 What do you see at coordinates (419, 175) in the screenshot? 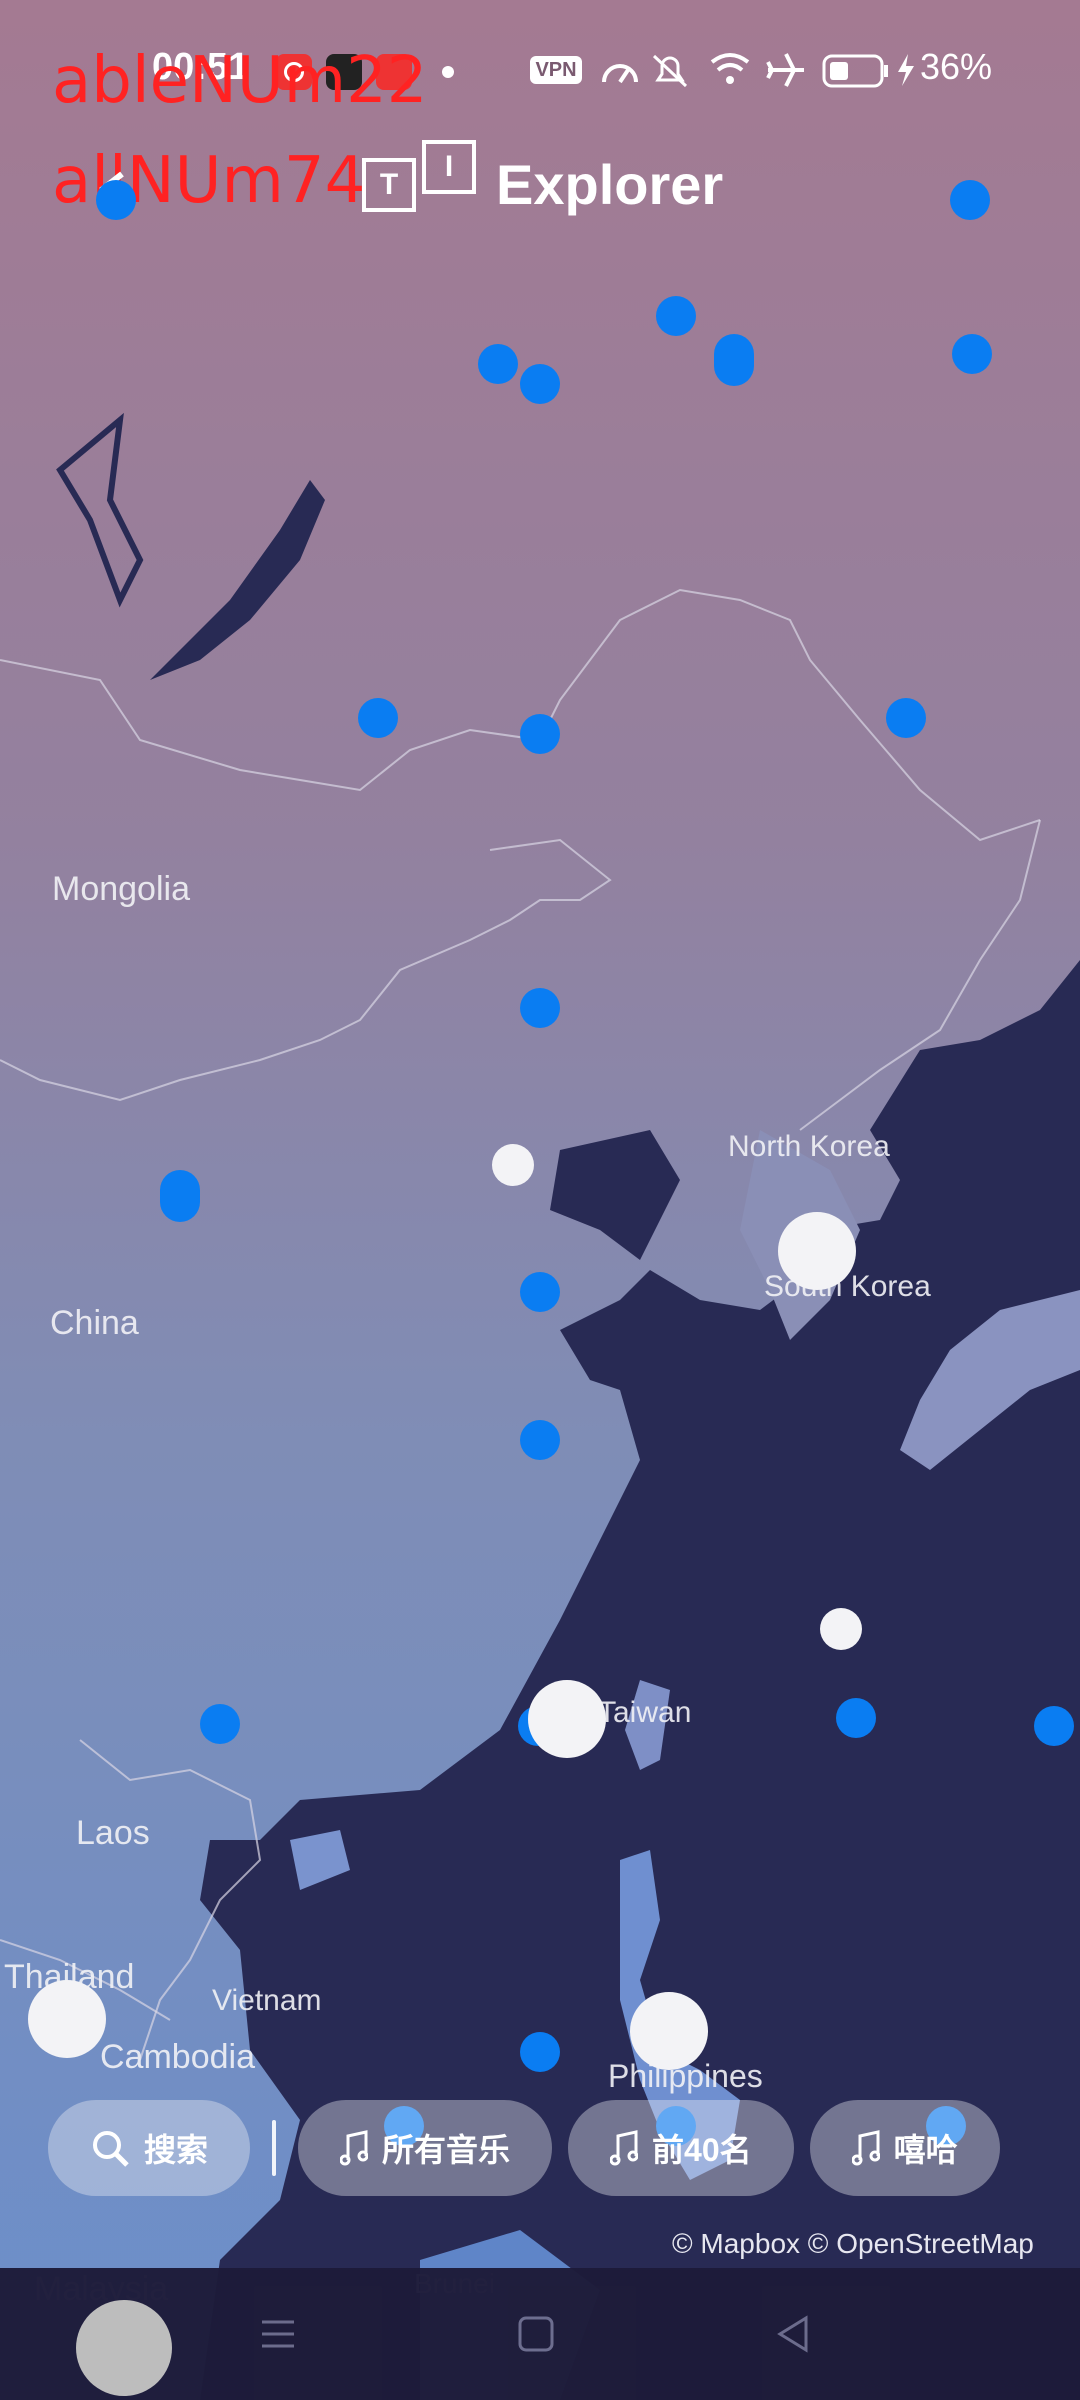
I see `app-logo: T I` at bounding box center [419, 175].